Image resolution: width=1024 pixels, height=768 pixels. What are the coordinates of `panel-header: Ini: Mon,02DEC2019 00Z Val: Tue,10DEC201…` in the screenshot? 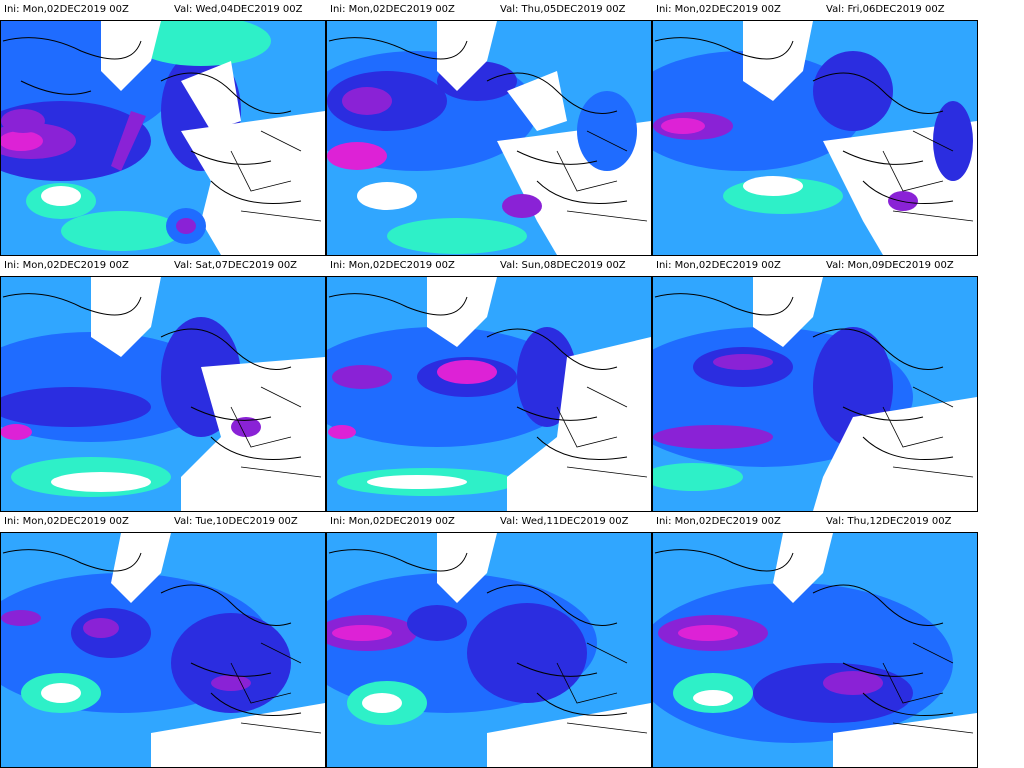 It's located at (163, 522).